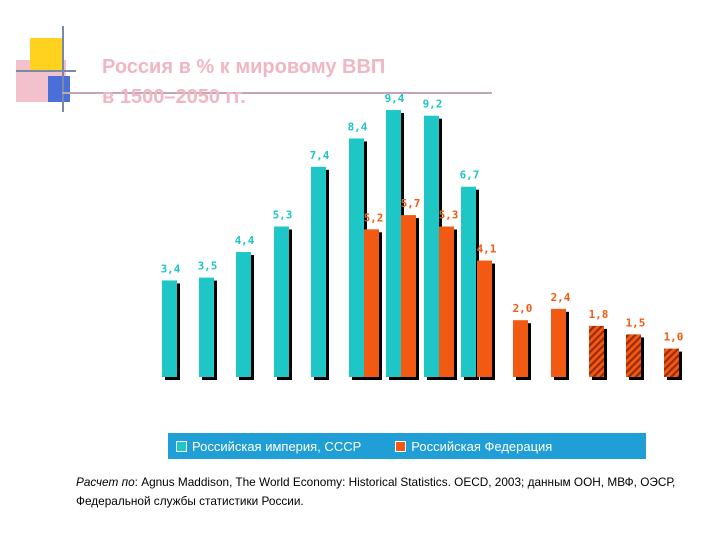 This screenshot has width=720, height=540. Describe the element at coordinates (46, 71) in the screenshot. I see `decor-horizontal-line` at that location.